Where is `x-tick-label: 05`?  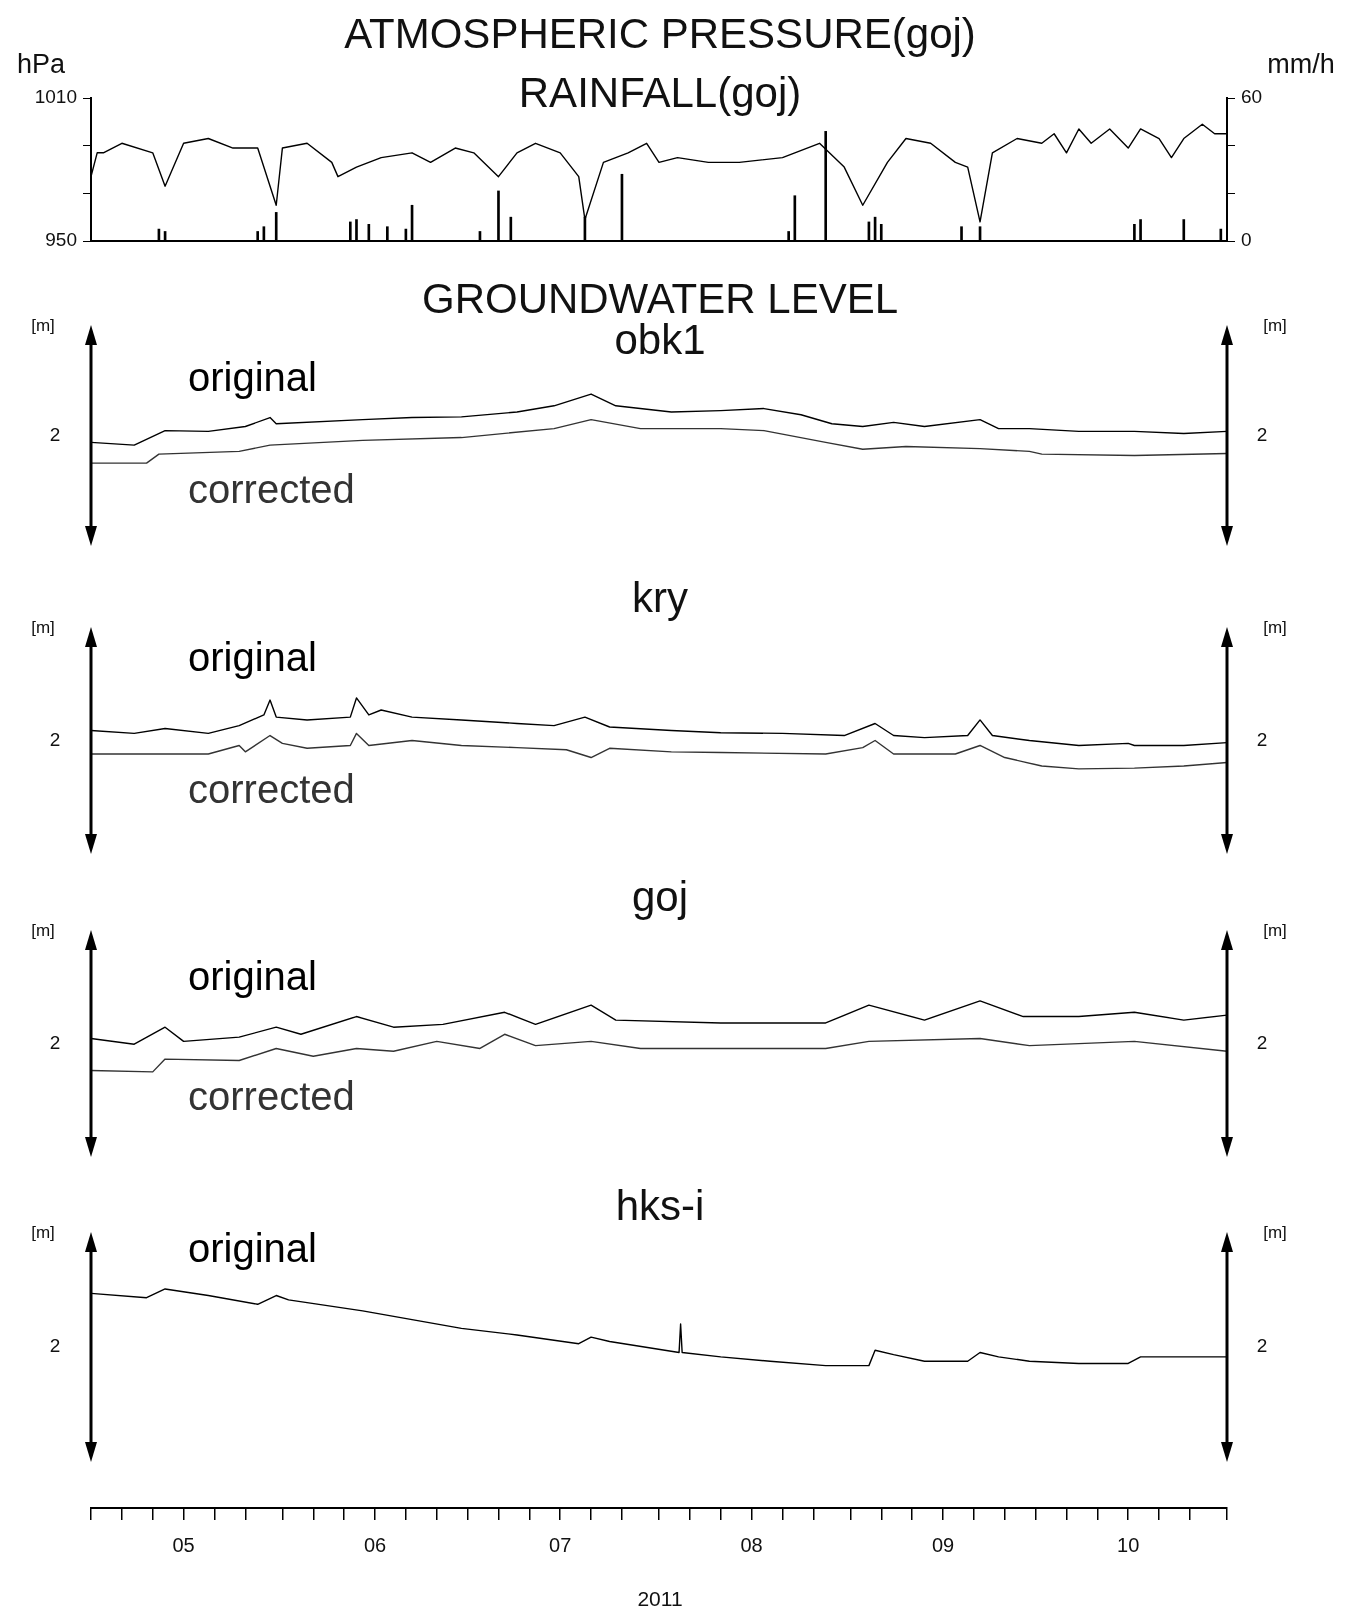
x-tick-label: 05 is located at coordinates (183, 1544).